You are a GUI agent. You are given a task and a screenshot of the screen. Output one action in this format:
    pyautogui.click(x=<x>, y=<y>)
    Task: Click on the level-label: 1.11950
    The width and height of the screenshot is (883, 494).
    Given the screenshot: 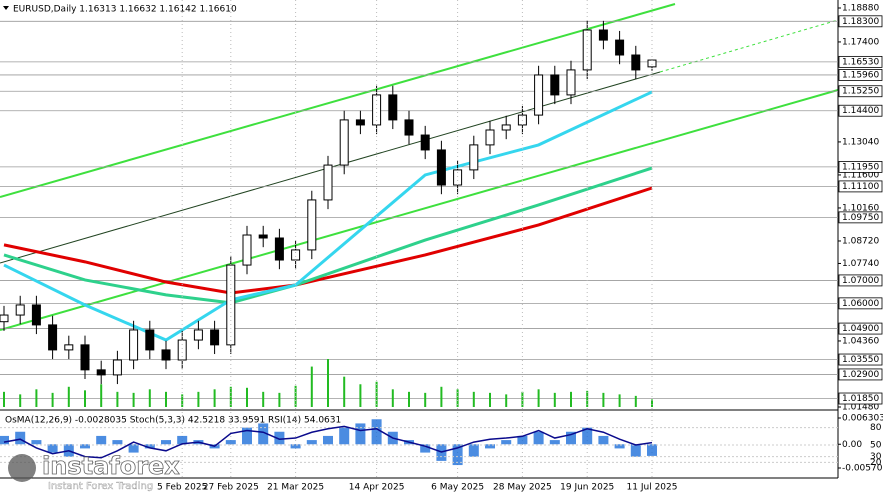 What is the action you would take?
    pyautogui.click(x=860, y=167)
    